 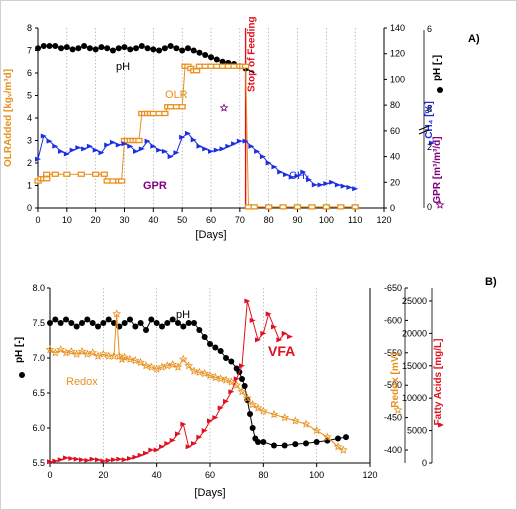 What do you see at coordinates (176, 95) in the screenshot?
I see `annotation-a-olr: OLR` at bounding box center [176, 95].